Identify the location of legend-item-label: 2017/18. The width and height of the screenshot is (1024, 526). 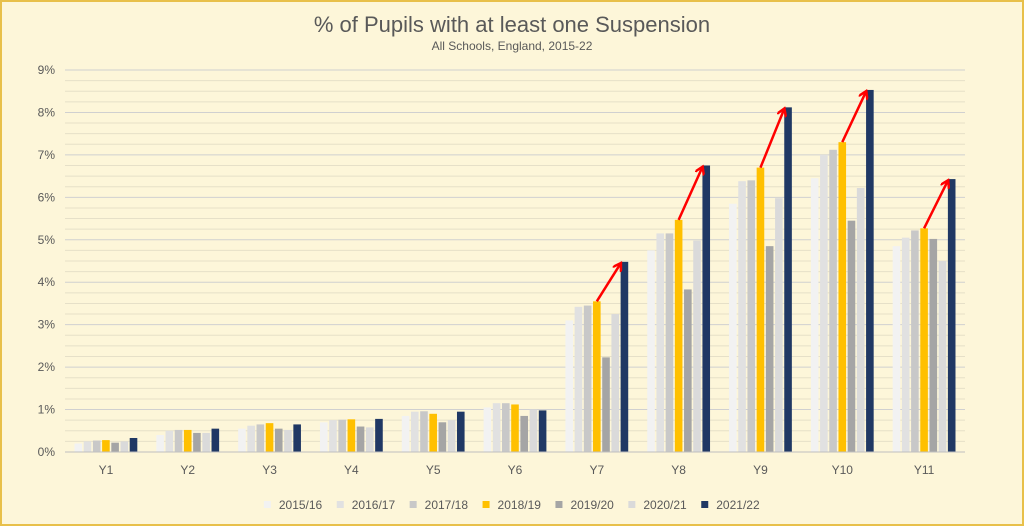
(447, 505).